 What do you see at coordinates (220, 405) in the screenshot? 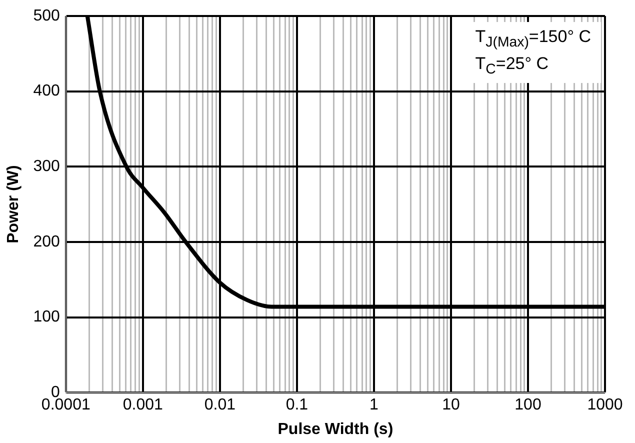
I see `x-tick-label: 0.01` at bounding box center [220, 405].